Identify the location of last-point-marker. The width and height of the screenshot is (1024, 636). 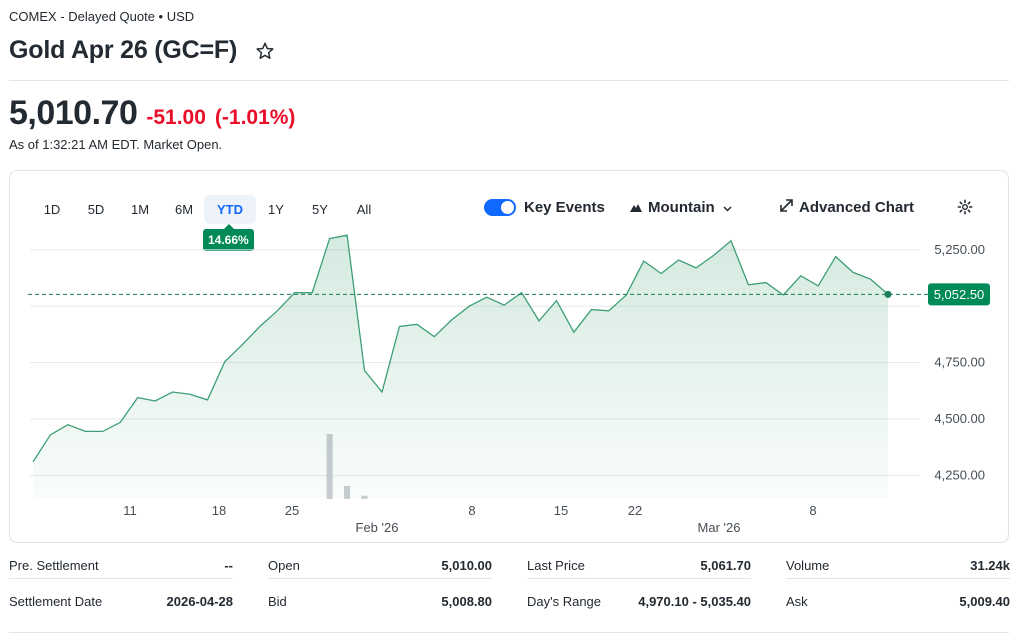
(888, 294).